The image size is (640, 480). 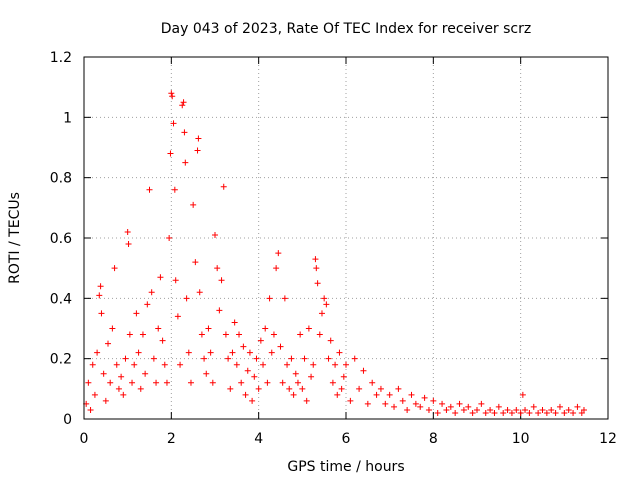 I want to click on y-tick-label: 0, so click(x=67, y=420).